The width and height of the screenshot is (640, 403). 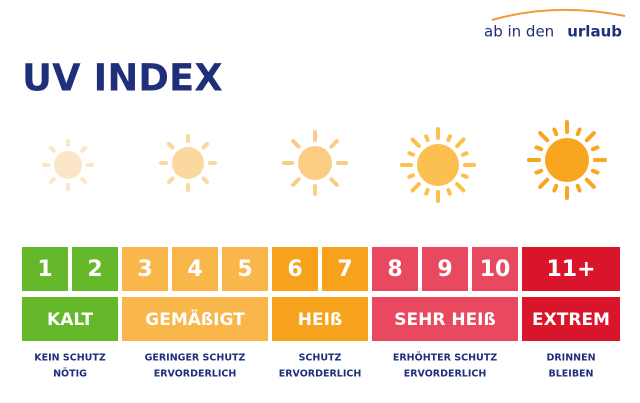 What do you see at coordinates (558, 14) in the screenshot?
I see `logo-arc` at bounding box center [558, 14].